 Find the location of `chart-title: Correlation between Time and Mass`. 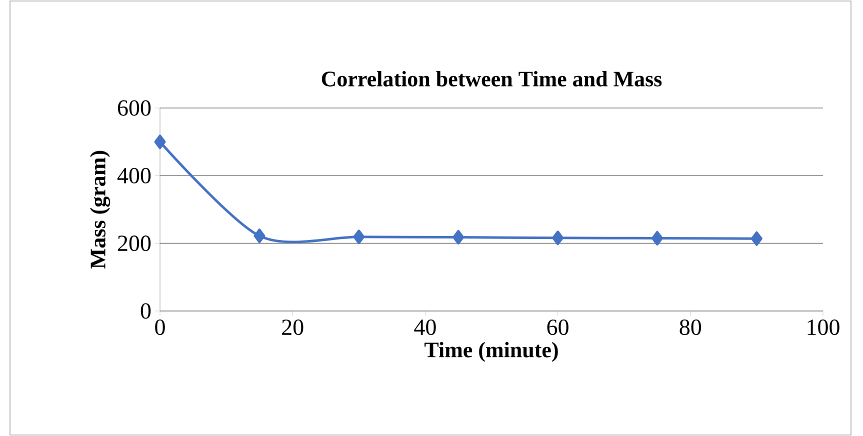

chart-title: Correlation between Time and Mass is located at coordinates (492, 78).